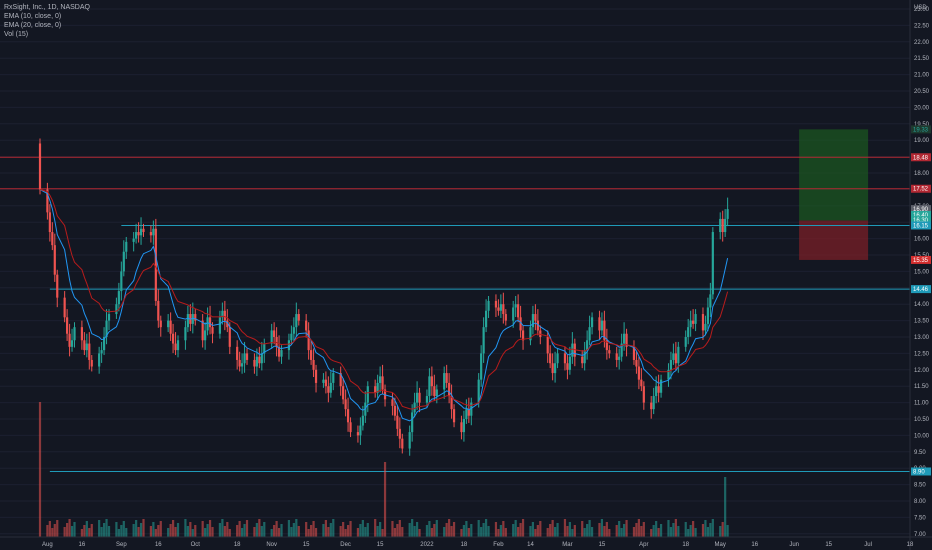  I want to click on time-tick-label: Aug, so click(47, 545).